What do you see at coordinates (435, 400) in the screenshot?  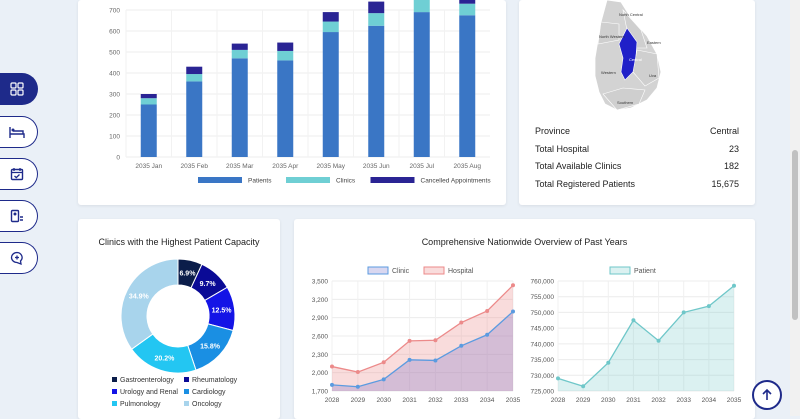 I see `x-tick-label: 2032` at bounding box center [435, 400].